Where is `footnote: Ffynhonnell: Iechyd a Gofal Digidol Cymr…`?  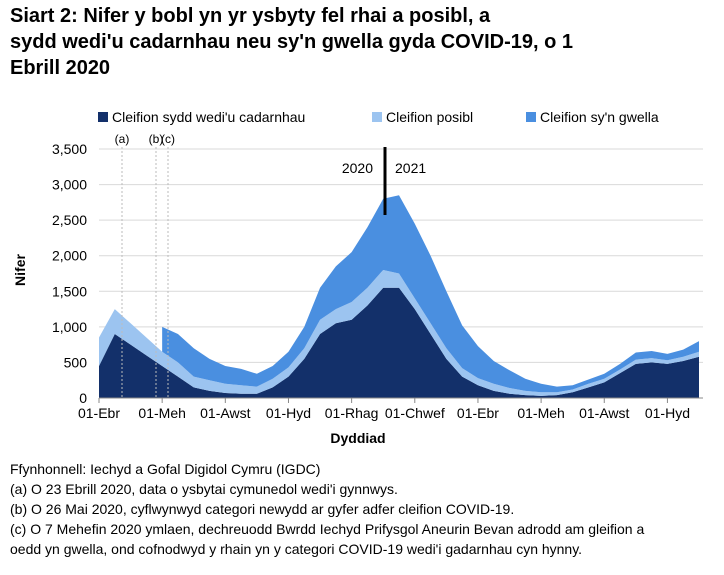 footnote: Ffynhonnell: Iechyd a Gofal Digidol Cymr… is located at coordinates (165, 469).